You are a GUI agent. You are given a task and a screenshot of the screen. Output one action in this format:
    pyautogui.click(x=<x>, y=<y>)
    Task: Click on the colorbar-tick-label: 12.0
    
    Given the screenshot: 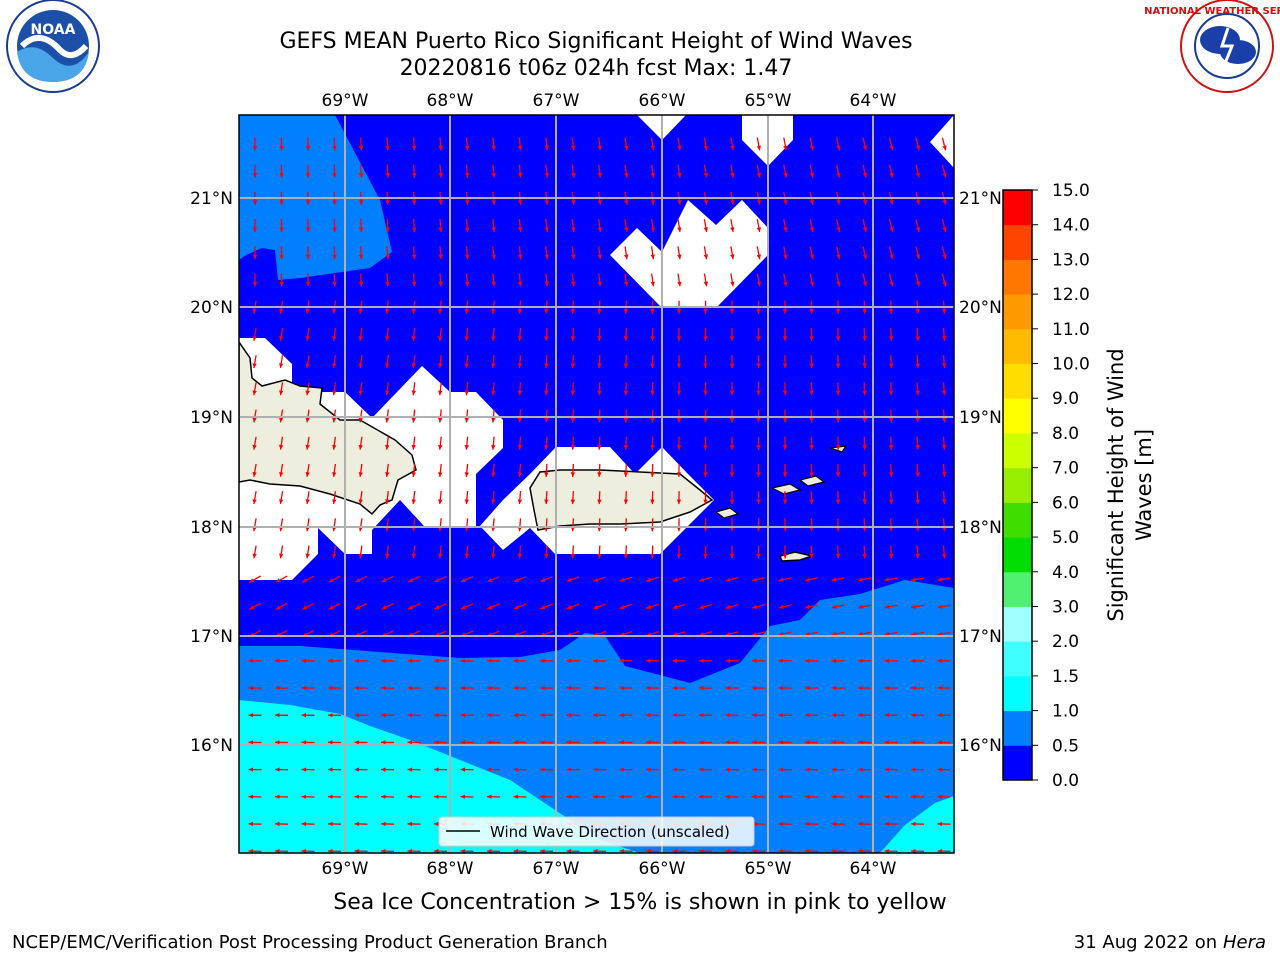 What is the action you would take?
    pyautogui.click(x=1071, y=295)
    